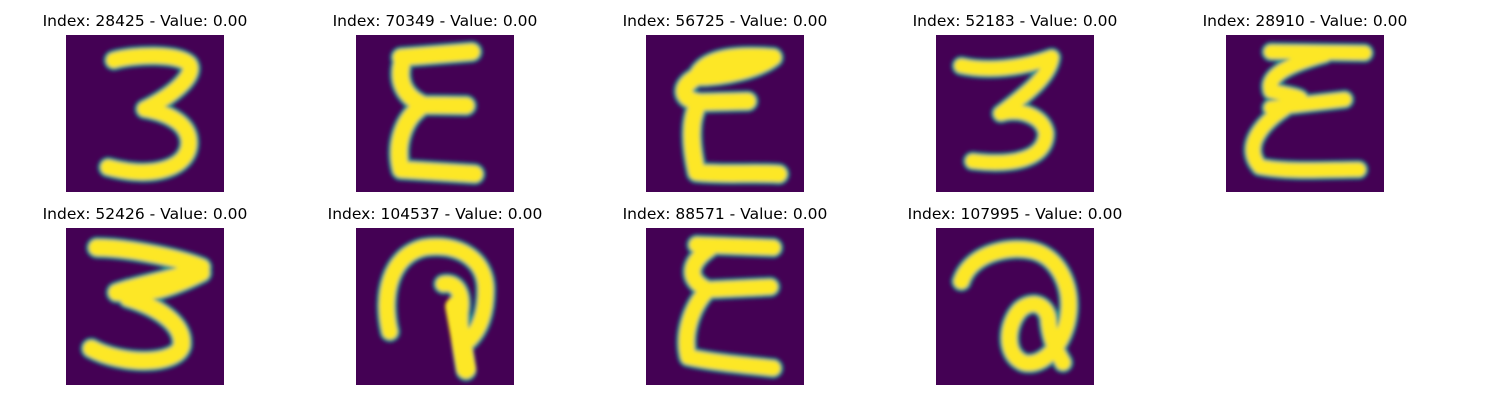  I want to click on panel-6: Index: 52426 - Value: 0.00, so click(145, 289).